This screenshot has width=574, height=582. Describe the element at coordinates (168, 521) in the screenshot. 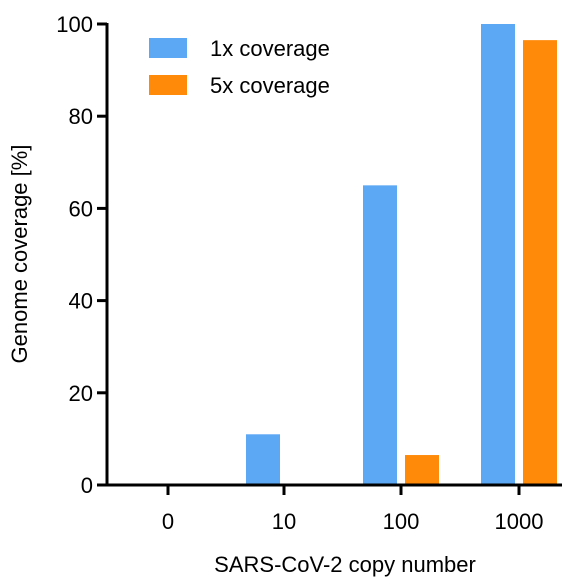

I see `x-tick-label: 0` at that location.